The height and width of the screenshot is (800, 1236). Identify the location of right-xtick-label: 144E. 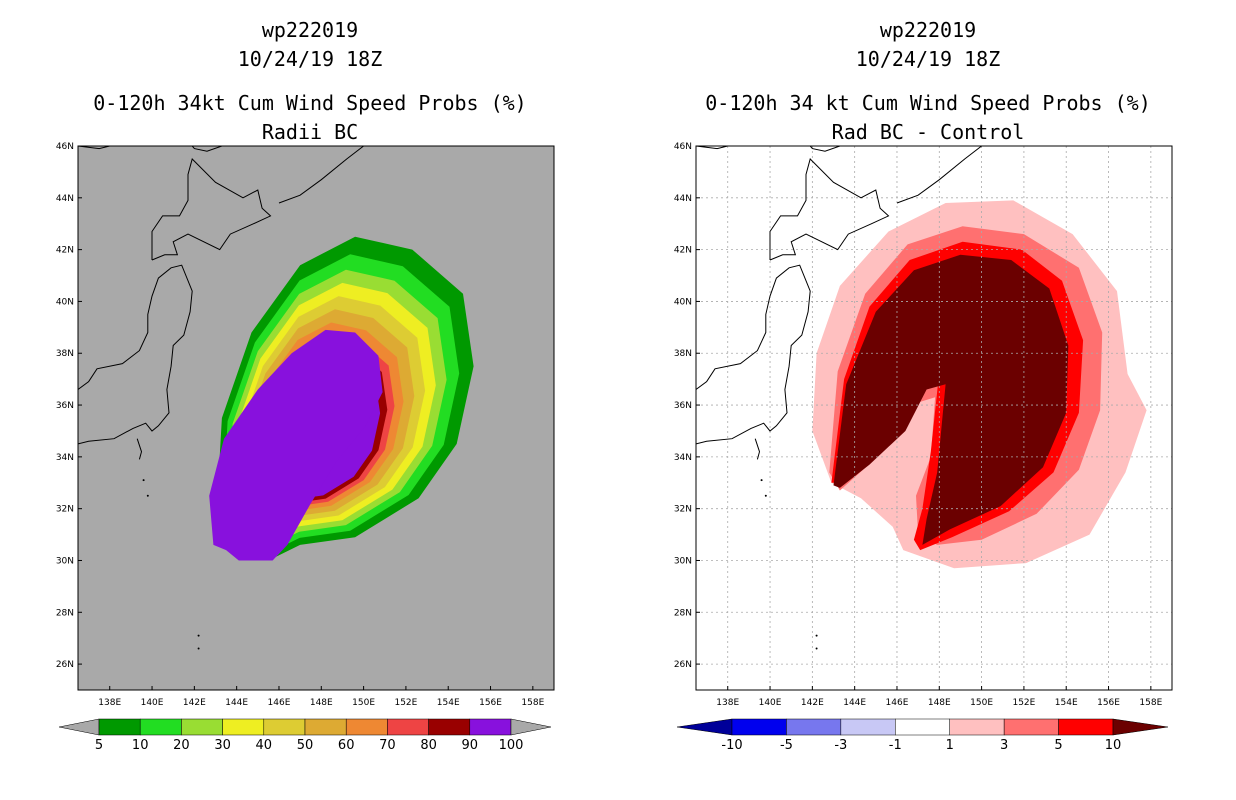
(854, 703).